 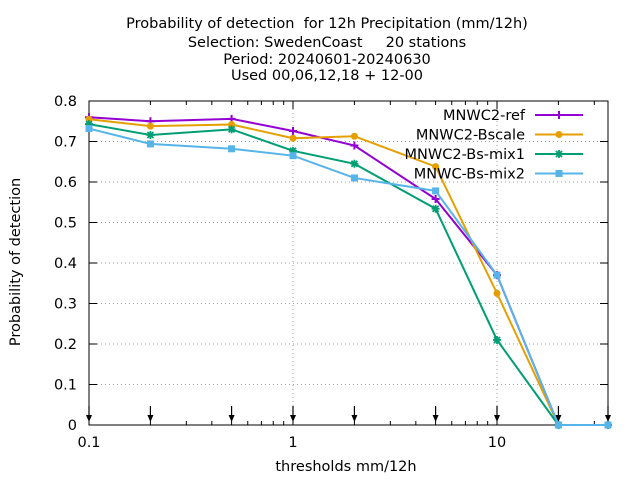 What do you see at coordinates (65, 386) in the screenshot?
I see `y-tick-label: 0.1` at bounding box center [65, 386].